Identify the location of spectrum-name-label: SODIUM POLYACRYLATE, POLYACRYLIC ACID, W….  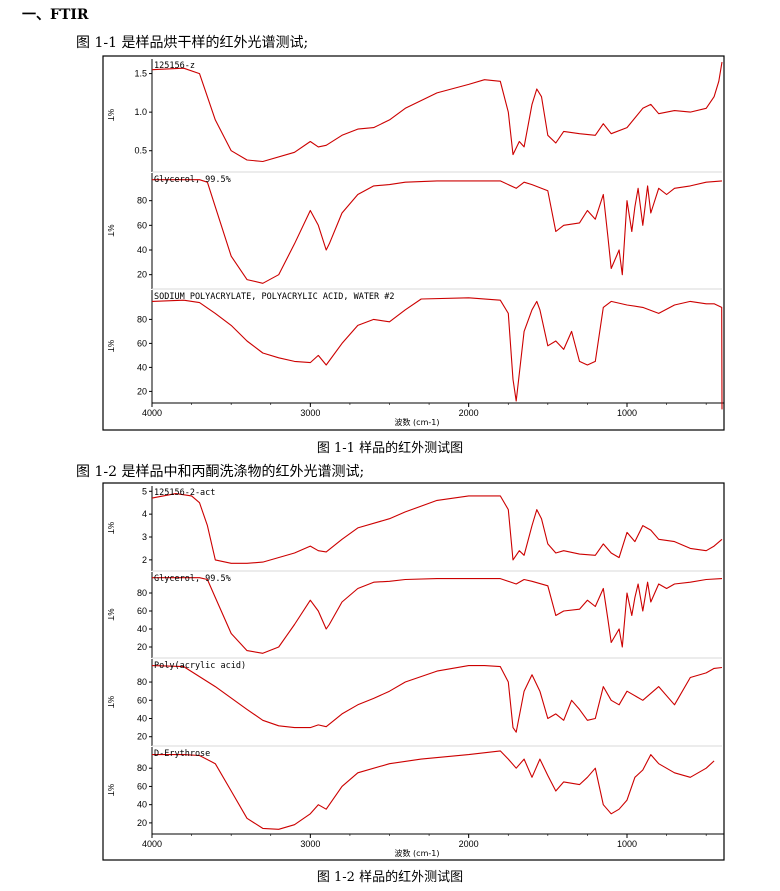
(274, 297).